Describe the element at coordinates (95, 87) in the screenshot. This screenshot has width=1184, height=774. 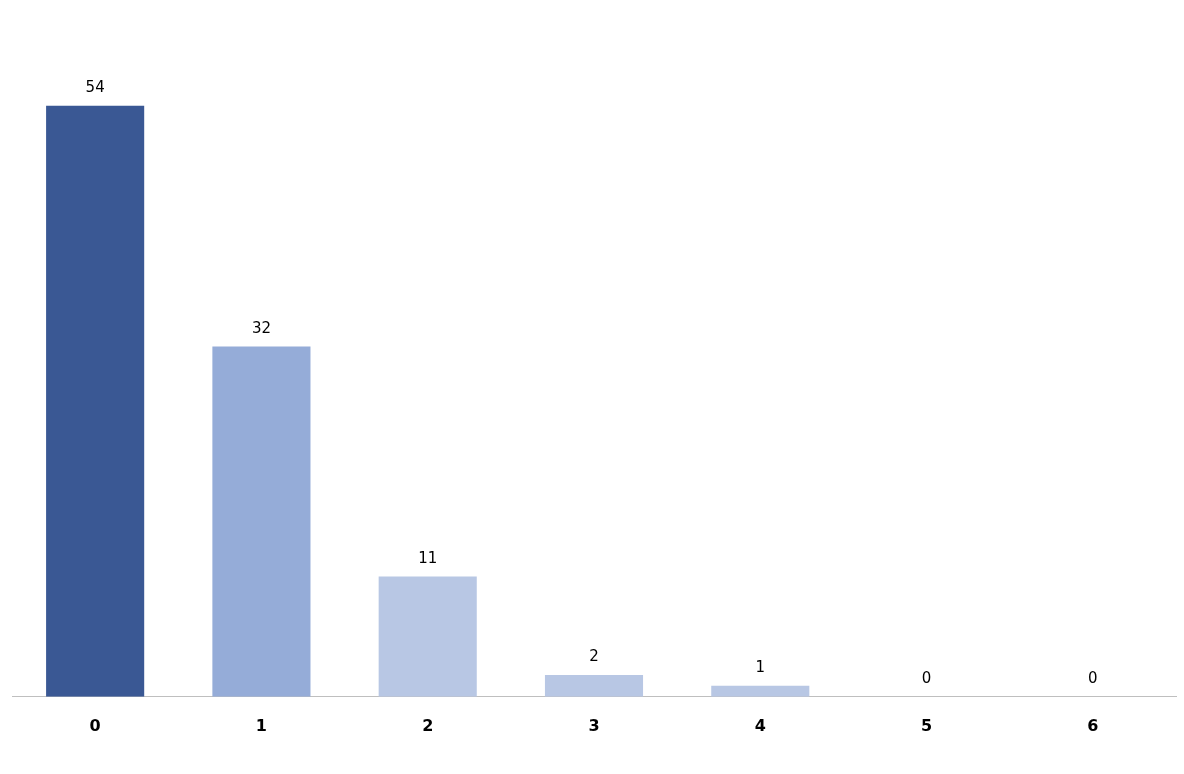
I see `data-label: 54` at that location.